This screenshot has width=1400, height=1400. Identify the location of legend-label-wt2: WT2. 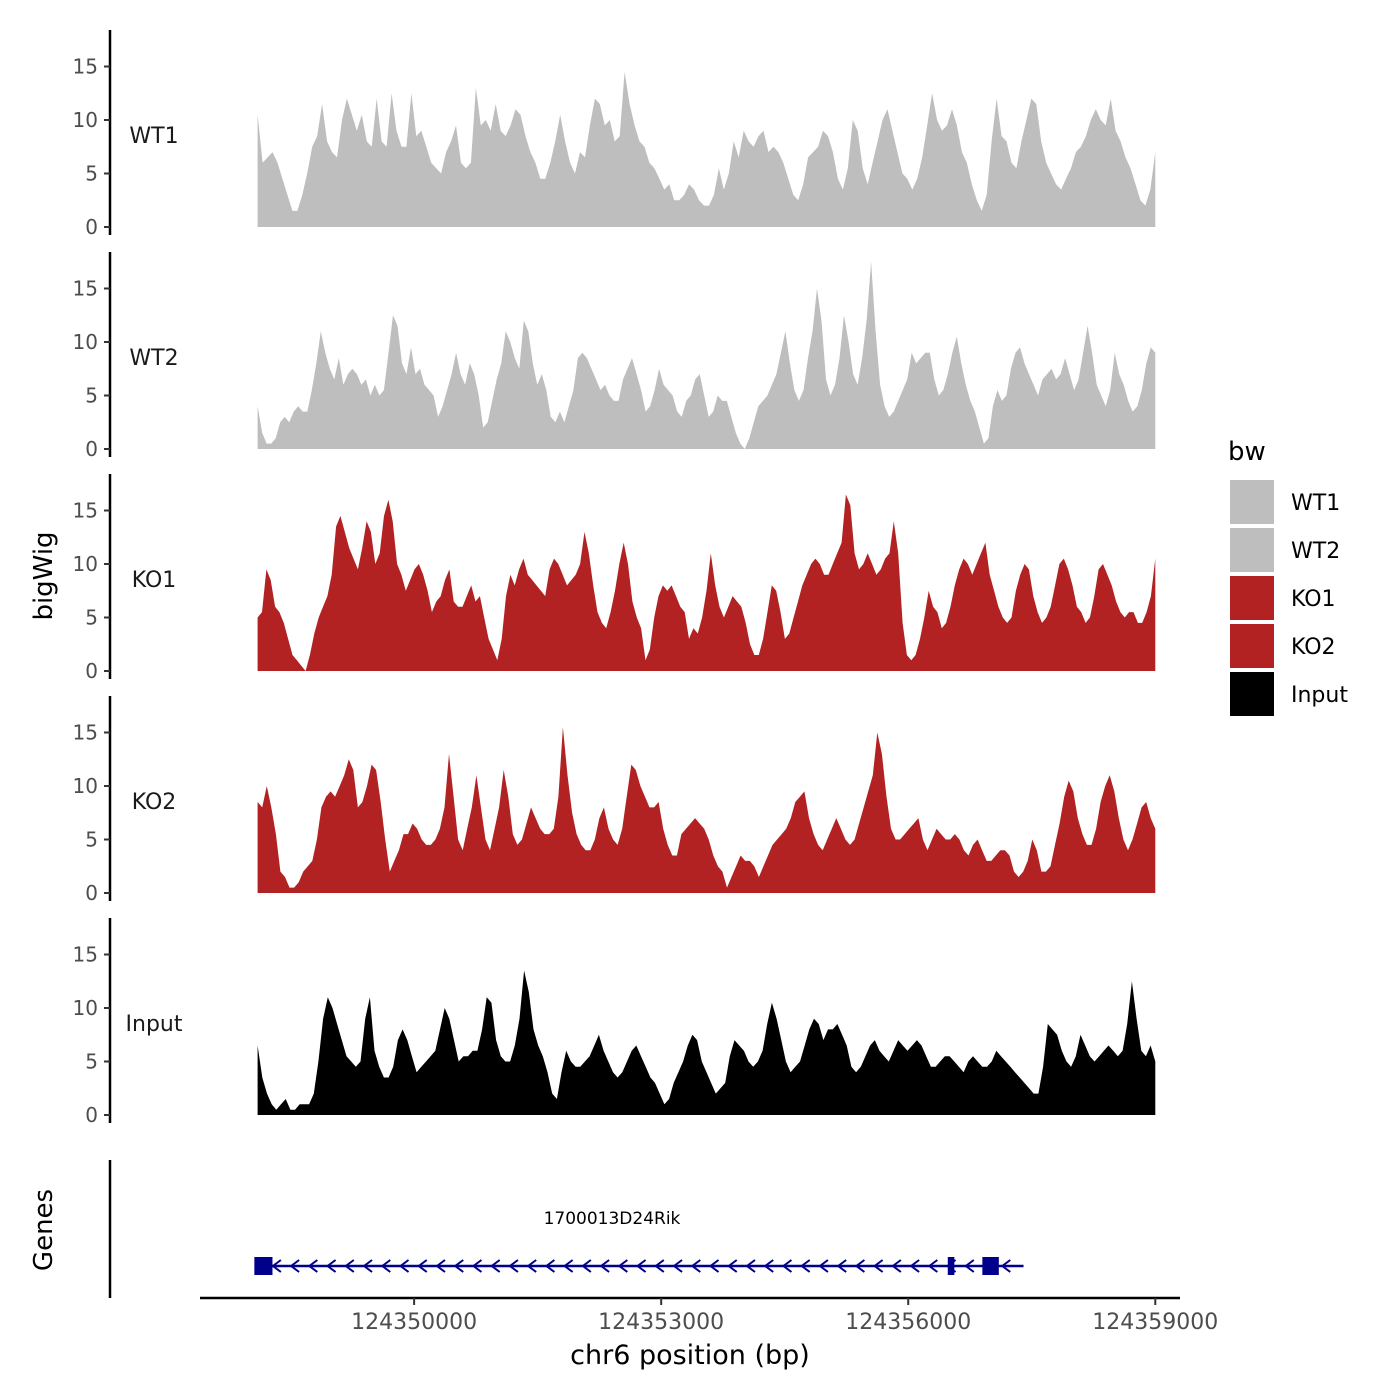
(1315, 551).